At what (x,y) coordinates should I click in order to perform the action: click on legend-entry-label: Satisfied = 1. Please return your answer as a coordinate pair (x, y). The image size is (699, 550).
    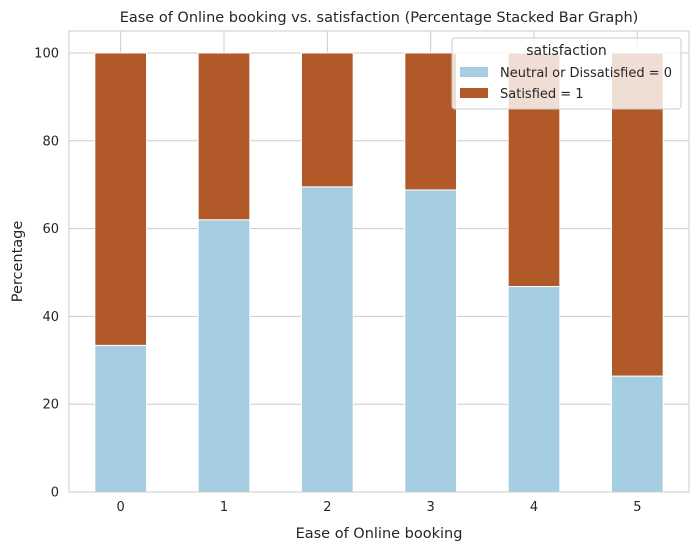
    Looking at the image, I should click on (542, 94).